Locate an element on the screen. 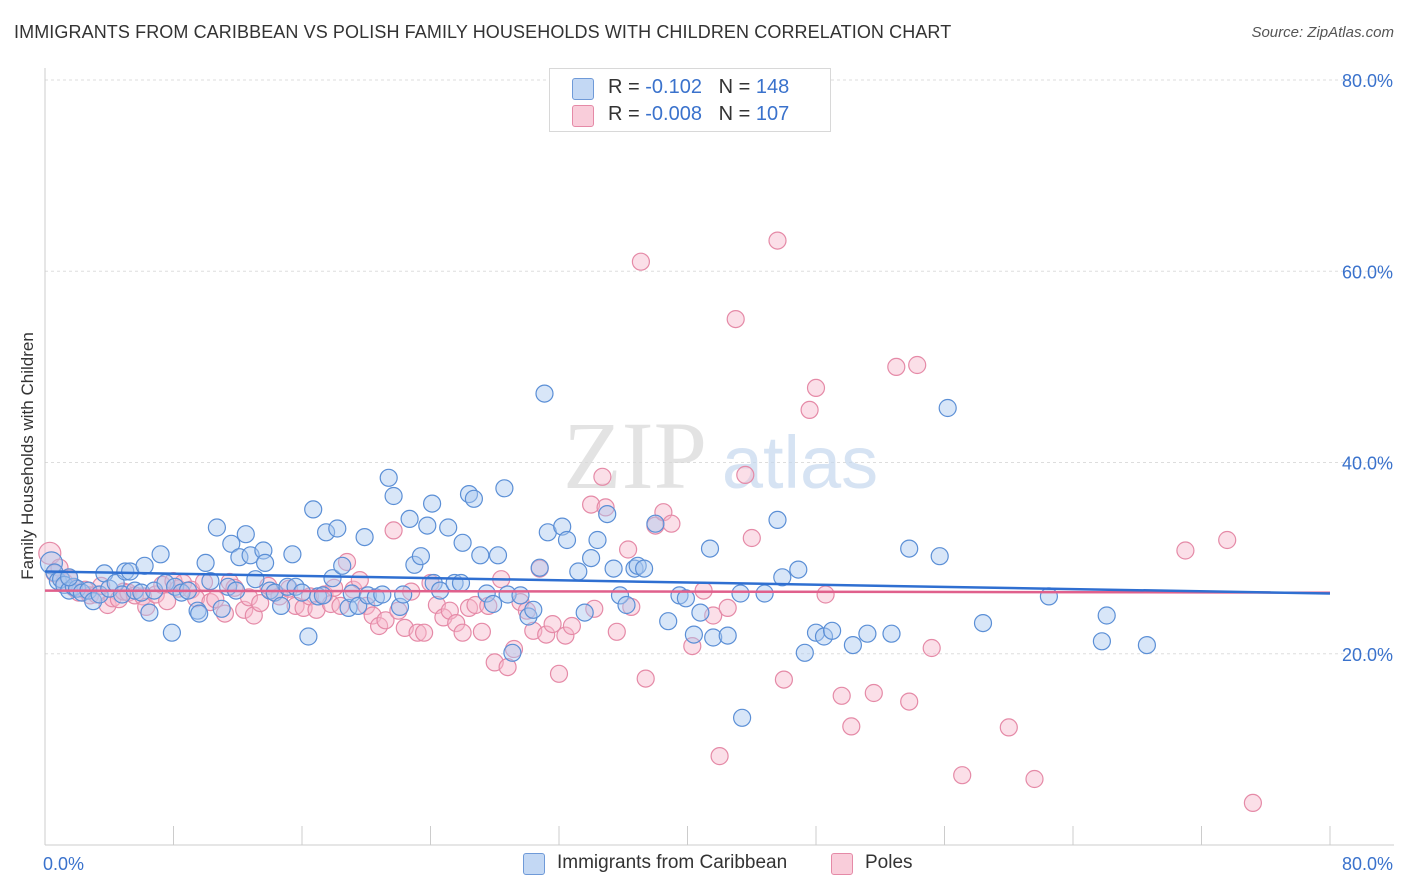  legend-stats-poles: R = -0.008 N = 107 is located at coordinates (699, 114).